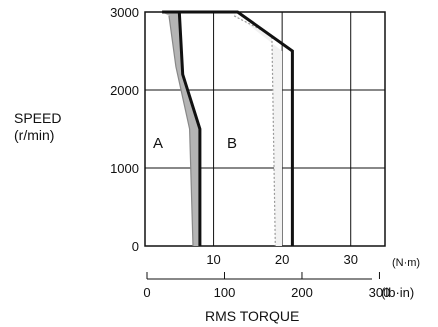 The width and height of the screenshot is (438, 327). Describe the element at coordinates (181, 131) in the screenshot. I see `series-line-a-inner` at that location.